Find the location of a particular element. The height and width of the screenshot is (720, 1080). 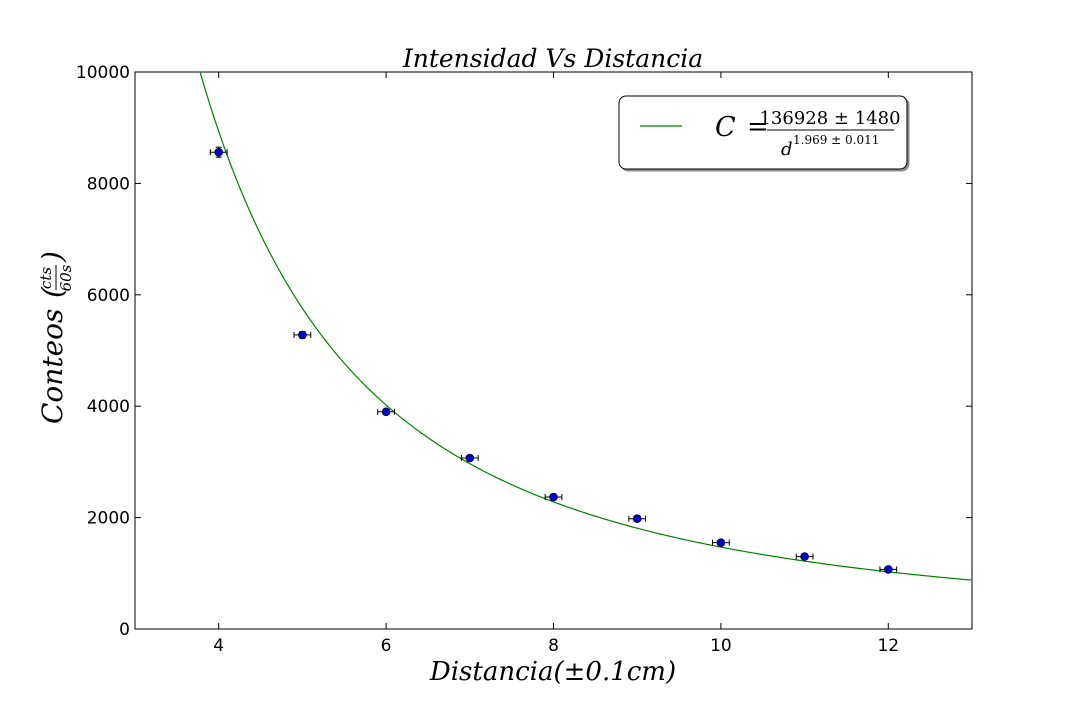

y-axis-label-numerator: cts is located at coordinates (46, 278).